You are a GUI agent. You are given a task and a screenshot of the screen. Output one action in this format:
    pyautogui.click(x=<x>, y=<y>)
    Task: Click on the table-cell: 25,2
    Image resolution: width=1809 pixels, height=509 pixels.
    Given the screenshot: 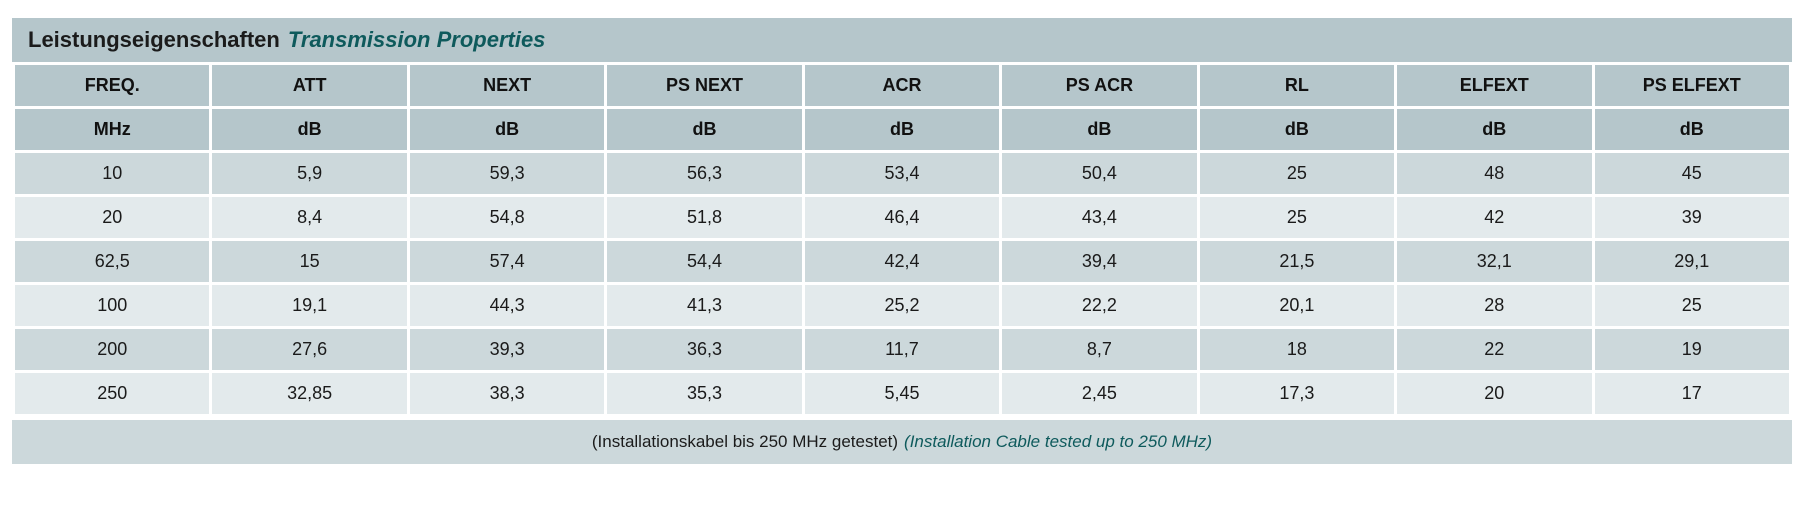 What is the action you would take?
    pyautogui.click(x=902, y=305)
    